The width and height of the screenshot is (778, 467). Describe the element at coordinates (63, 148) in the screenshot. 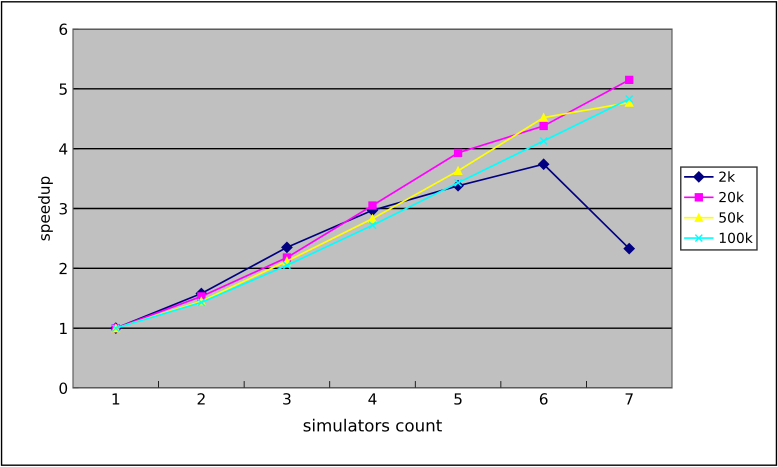

I see `y-tick-label: 4` at that location.